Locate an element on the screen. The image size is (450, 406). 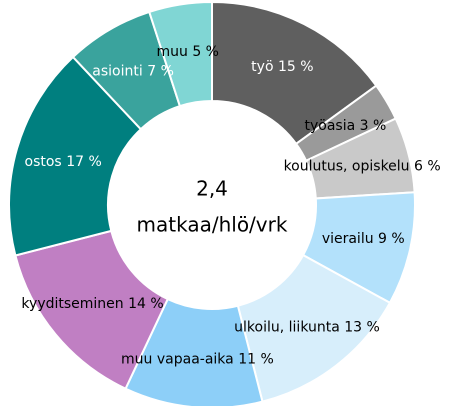
slice-label: kyyditseminen 14 % is located at coordinates (92, 304).